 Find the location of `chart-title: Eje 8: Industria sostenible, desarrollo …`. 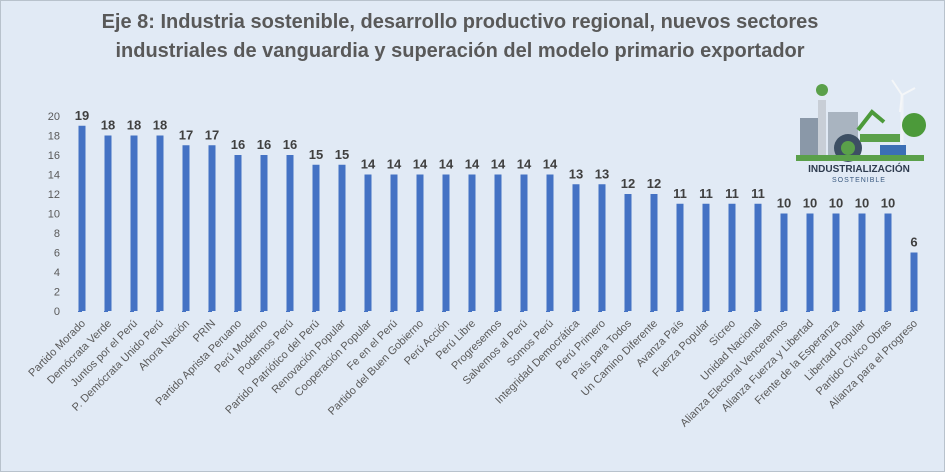

chart-title: Eje 8: Industria sostenible, desarrollo … is located at coordinates (460, 36).